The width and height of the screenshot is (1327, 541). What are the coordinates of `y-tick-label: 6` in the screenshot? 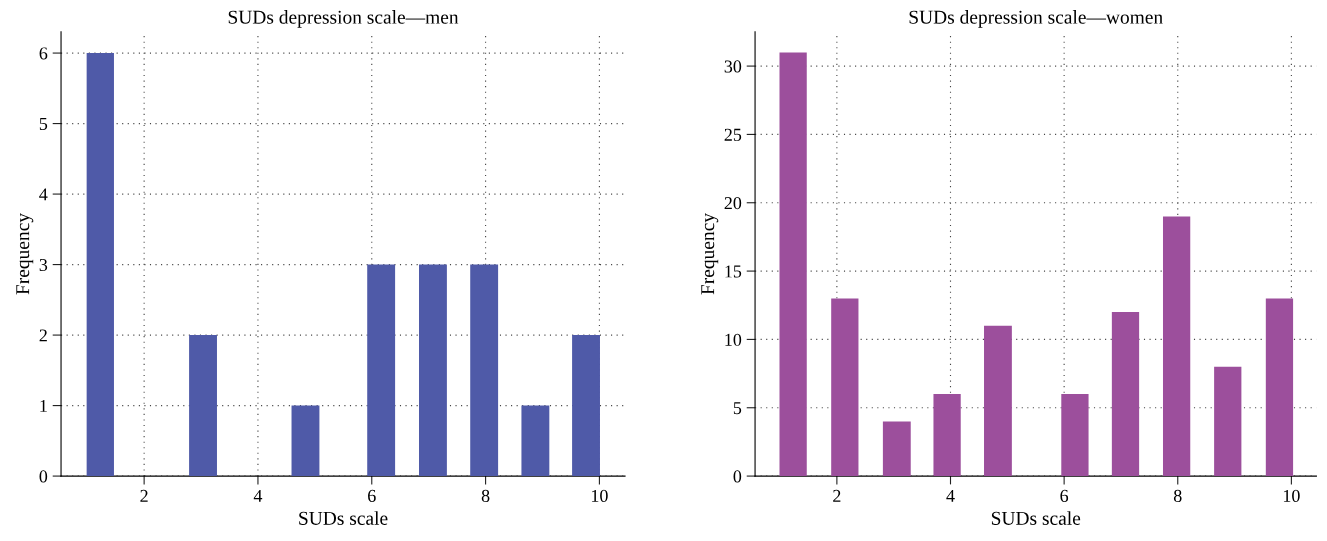 It's located at (43, 53).